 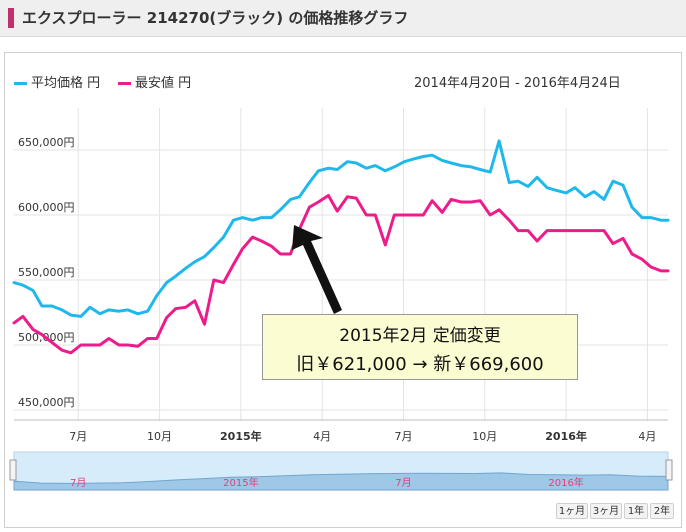 I want to click on date-range: 2014年4月20日 - 2016年4月24日, so click(x=517, y=83).